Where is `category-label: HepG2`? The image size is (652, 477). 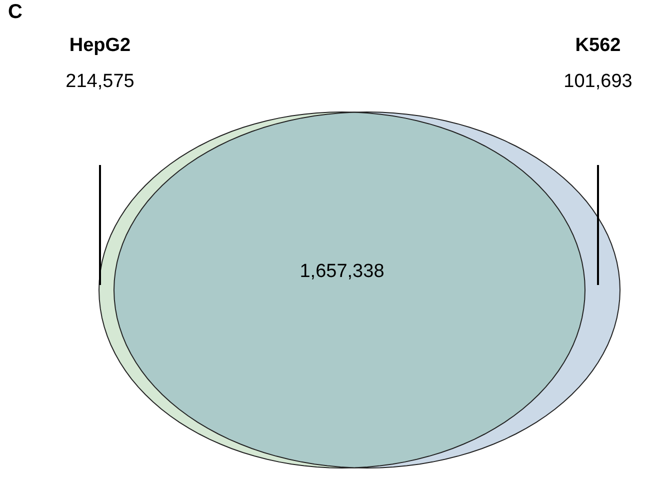 category-label: HepG2 is located at coordinates (100, 45).